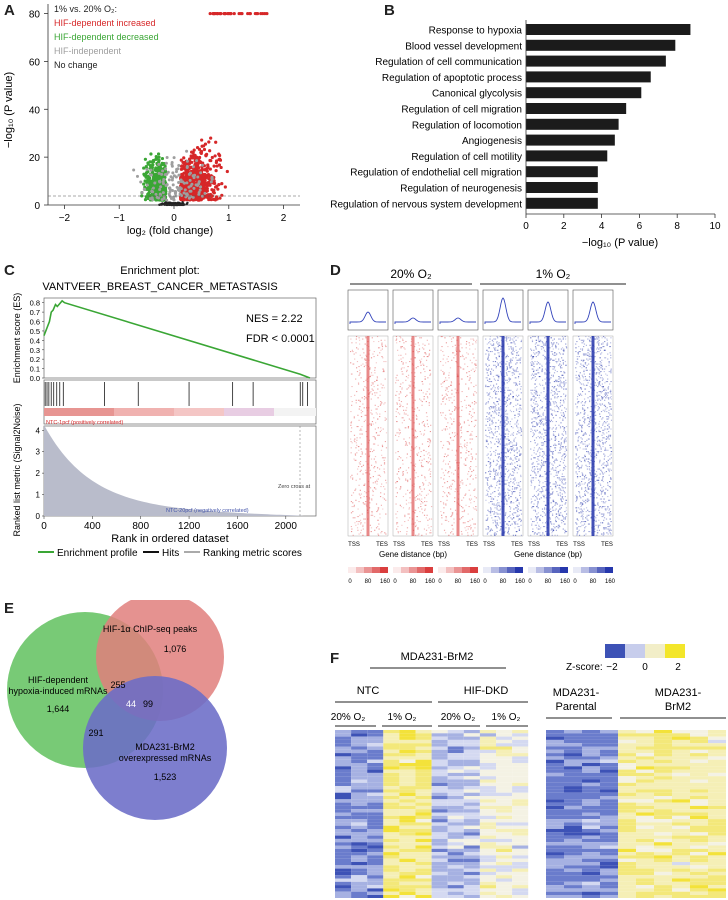 The height and width of the screenshot is (900, 728). I want to click on gsea-hits-frame, so click(180, 402).